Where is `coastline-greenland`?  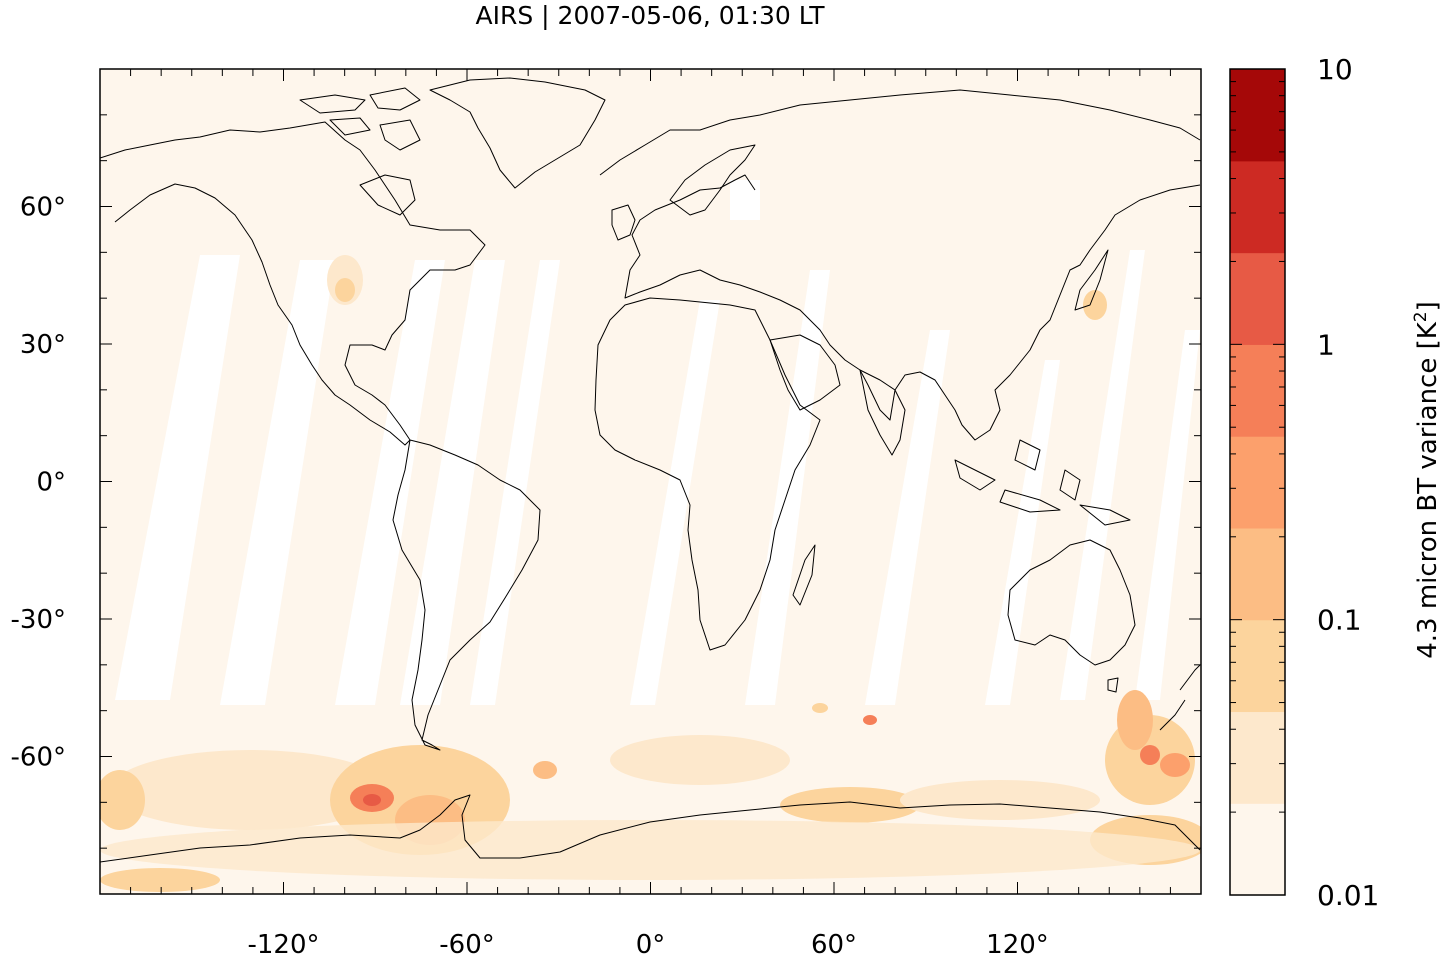
coastline-greenland is located at coordinates (517, 133).